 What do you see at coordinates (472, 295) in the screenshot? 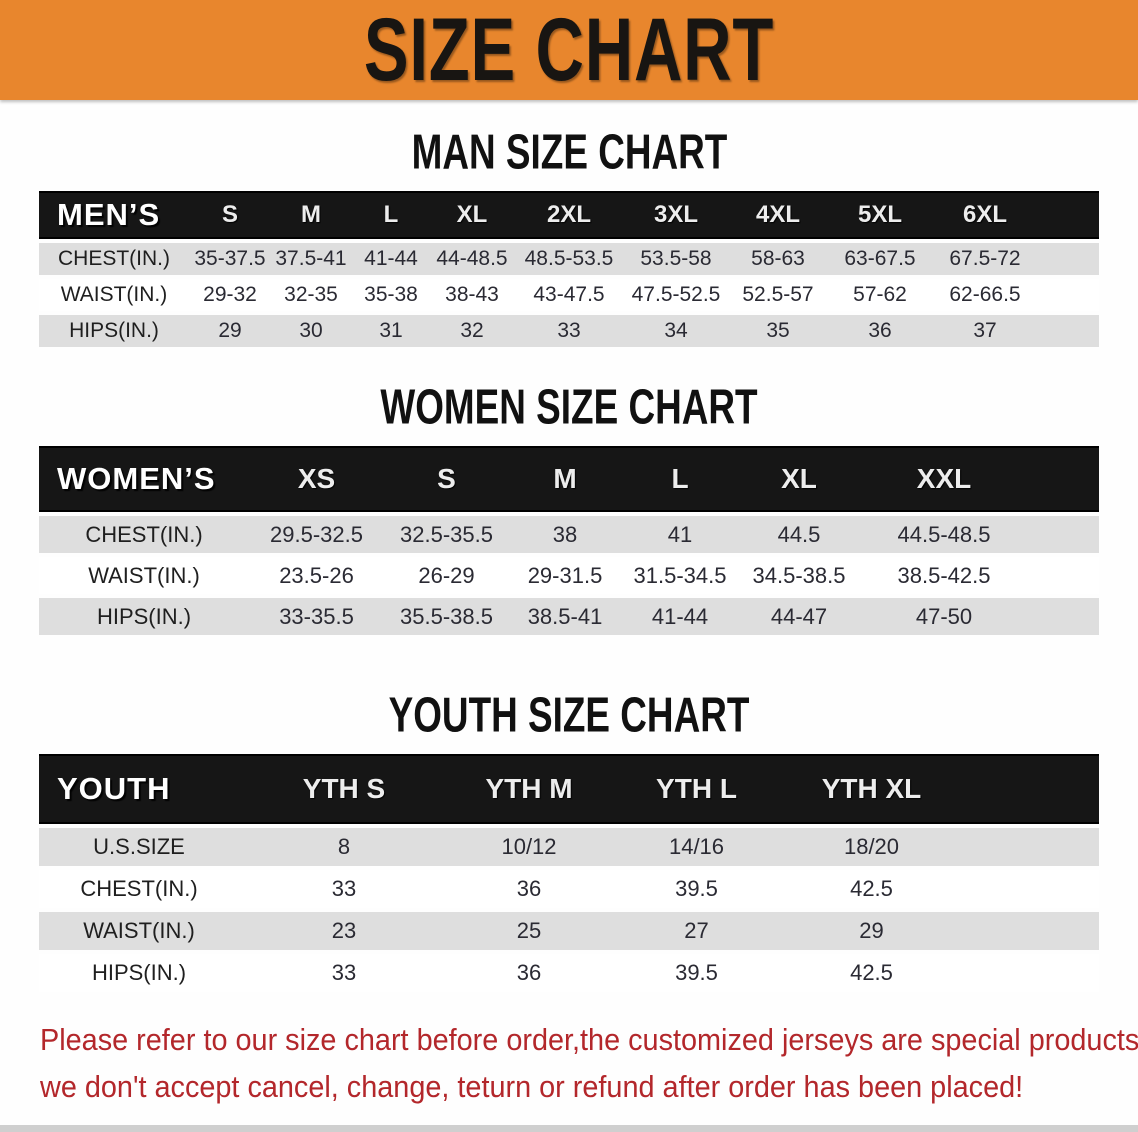
I see `measurement-value-cell: 38-43` at bounding box center [472, 295].